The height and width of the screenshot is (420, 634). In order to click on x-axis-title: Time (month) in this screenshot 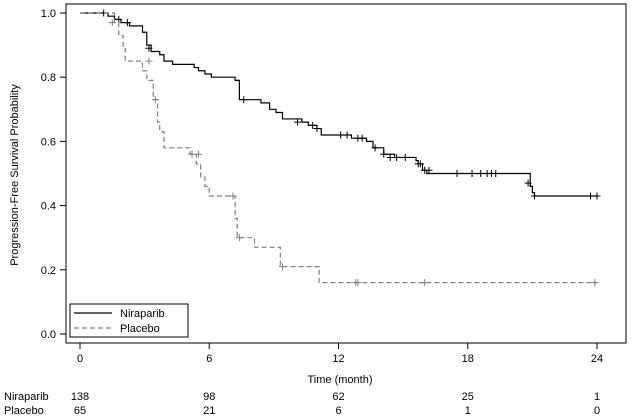, I will do `click(340, 380)`.